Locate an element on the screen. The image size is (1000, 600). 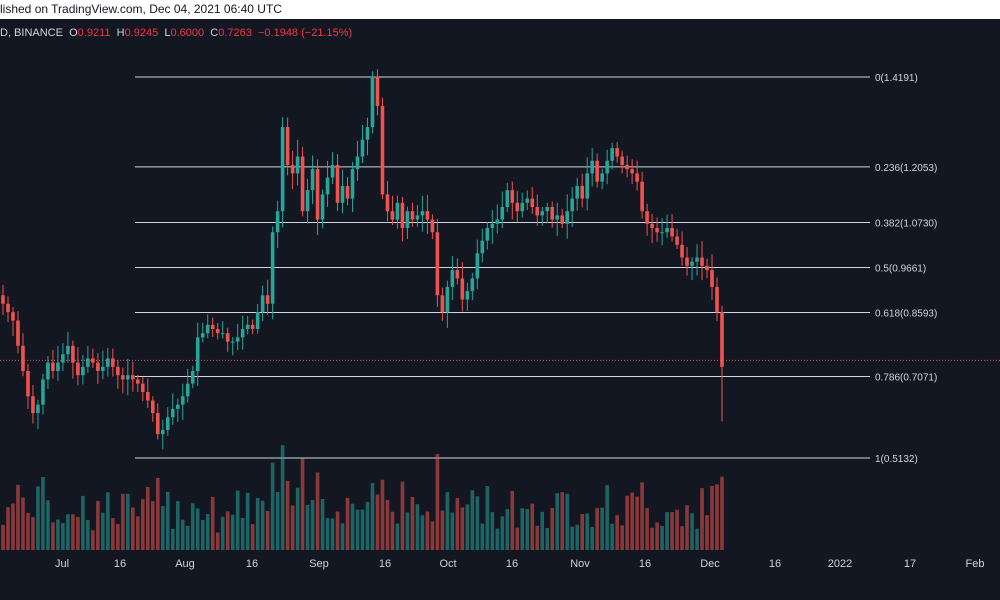
fib-label-0: 0(1.4191) is located at coordinates (896, 78).